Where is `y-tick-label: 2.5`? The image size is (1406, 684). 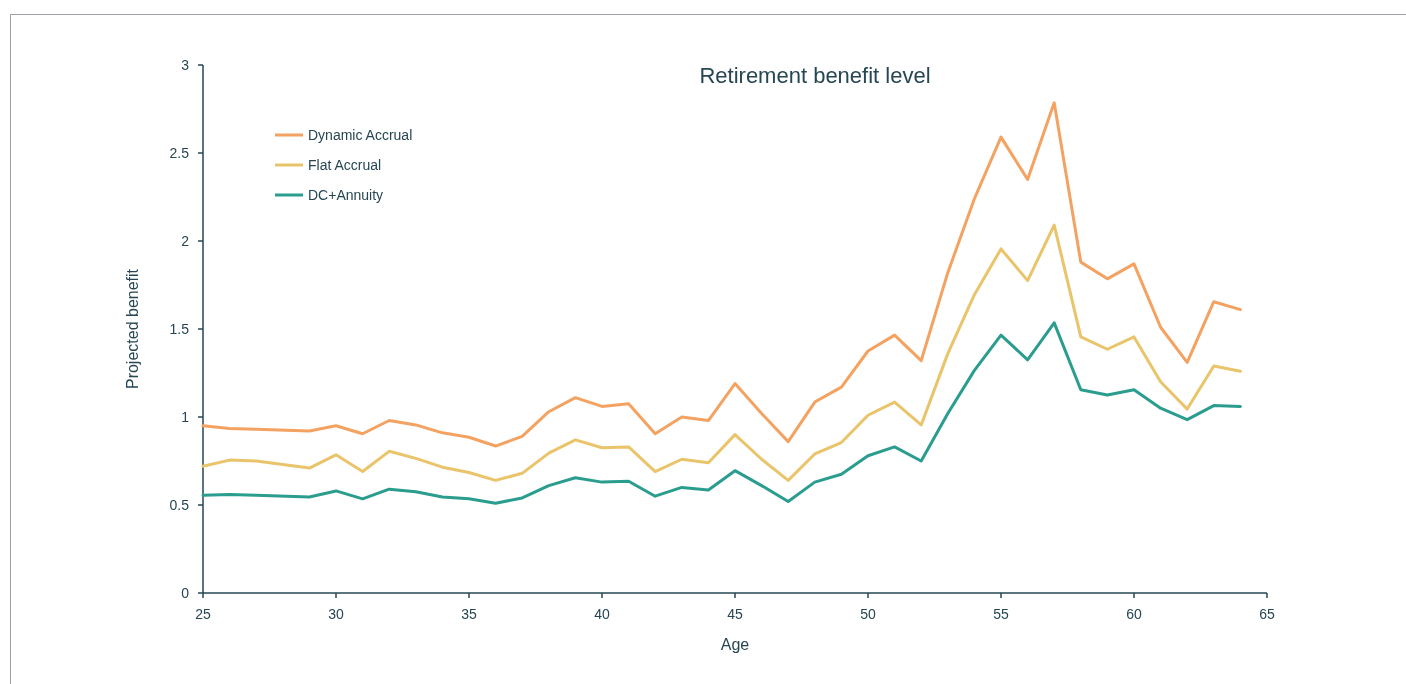
y-tick-label: 2.5 is located at coordinates (179, 152).